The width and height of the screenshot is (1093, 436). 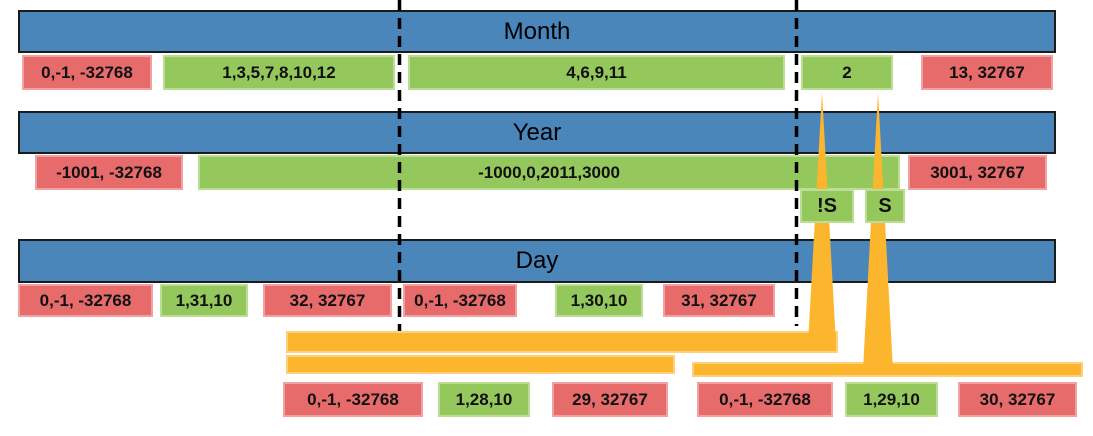 I want to click on month-partition-february: 2, so click(x=847, y=72).